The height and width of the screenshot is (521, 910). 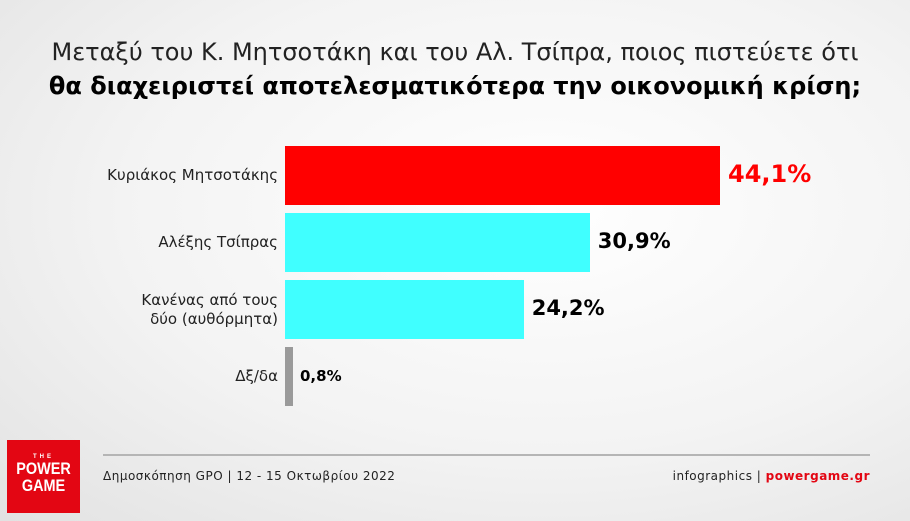 What do you see at coordinates (817, 476) in the screenshot?
I see `credit-site-link: powergame.gr` at bounding box center [817, 476].